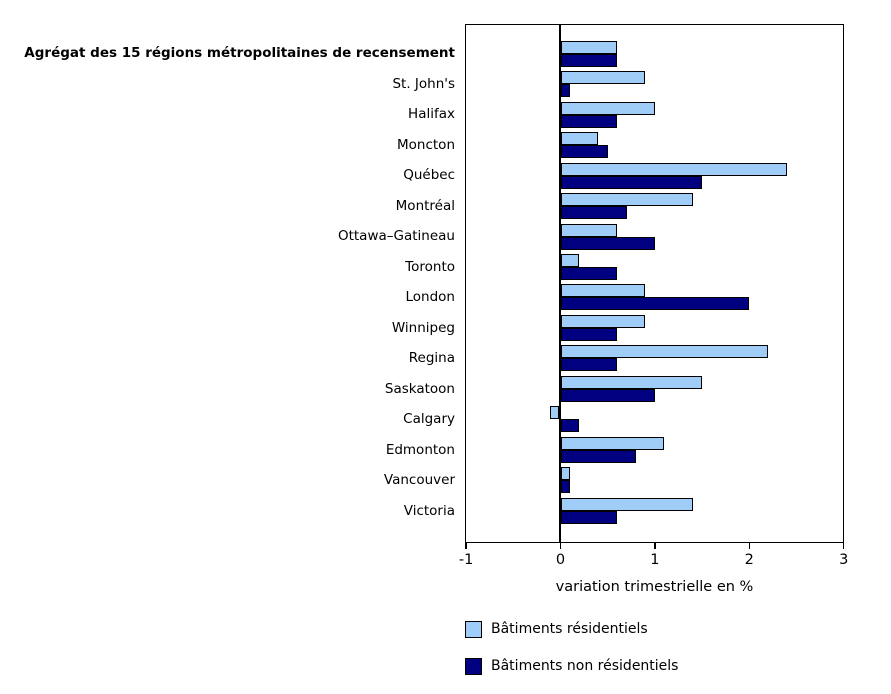 This screenshot has width=891, height=694. What do you see at coordinates (466, 546) in the screenshot?
I see `x-tick--1` at bounding box center [466, 546].